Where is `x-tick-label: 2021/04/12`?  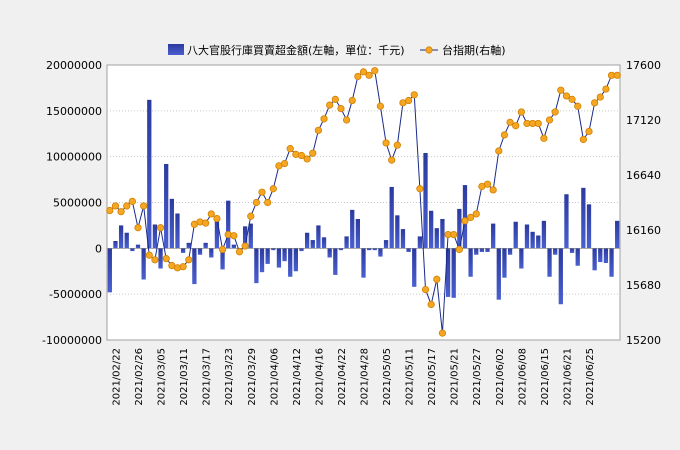 x-tick-label: 2021/04/12 is located at coordinates (297, 377).